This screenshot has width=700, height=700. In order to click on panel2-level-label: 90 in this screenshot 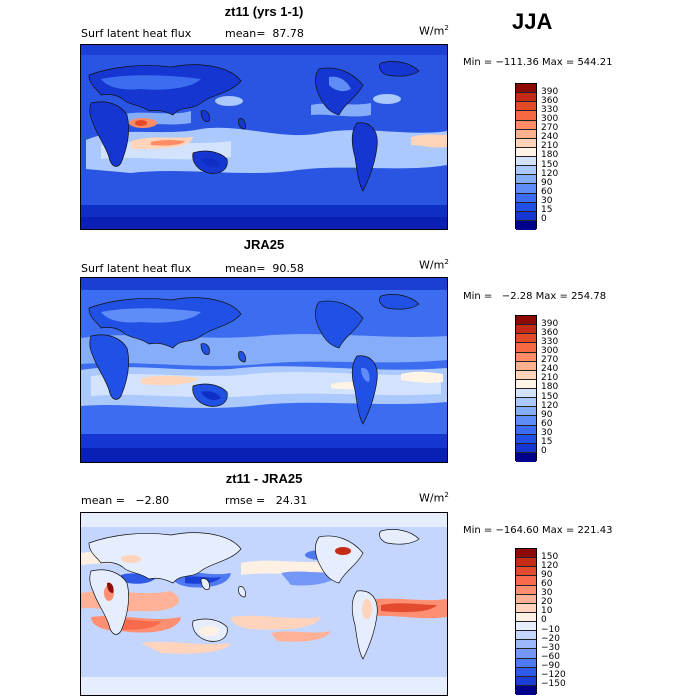, I will do `click(547, 415)`.